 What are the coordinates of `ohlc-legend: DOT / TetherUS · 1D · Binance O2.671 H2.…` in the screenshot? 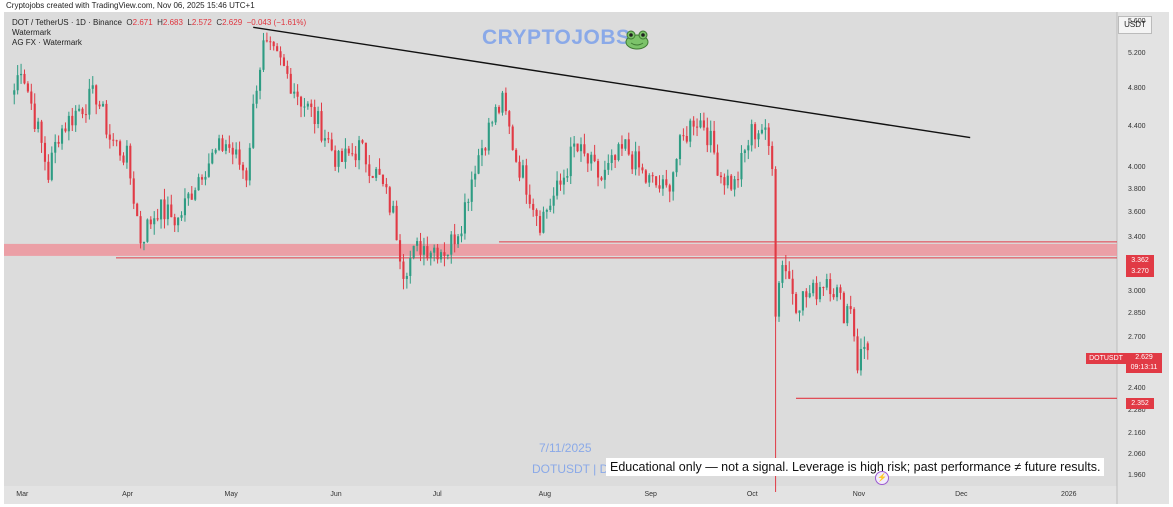 It's located at (159, 22).